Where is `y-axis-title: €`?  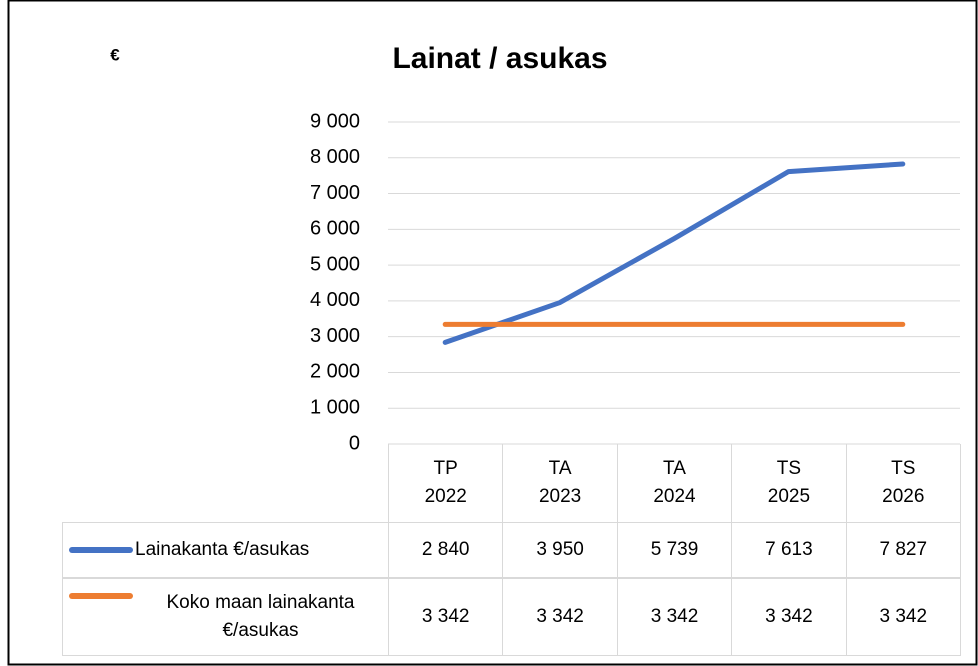
y-axis-title: € is located at coordinates (115, 54).